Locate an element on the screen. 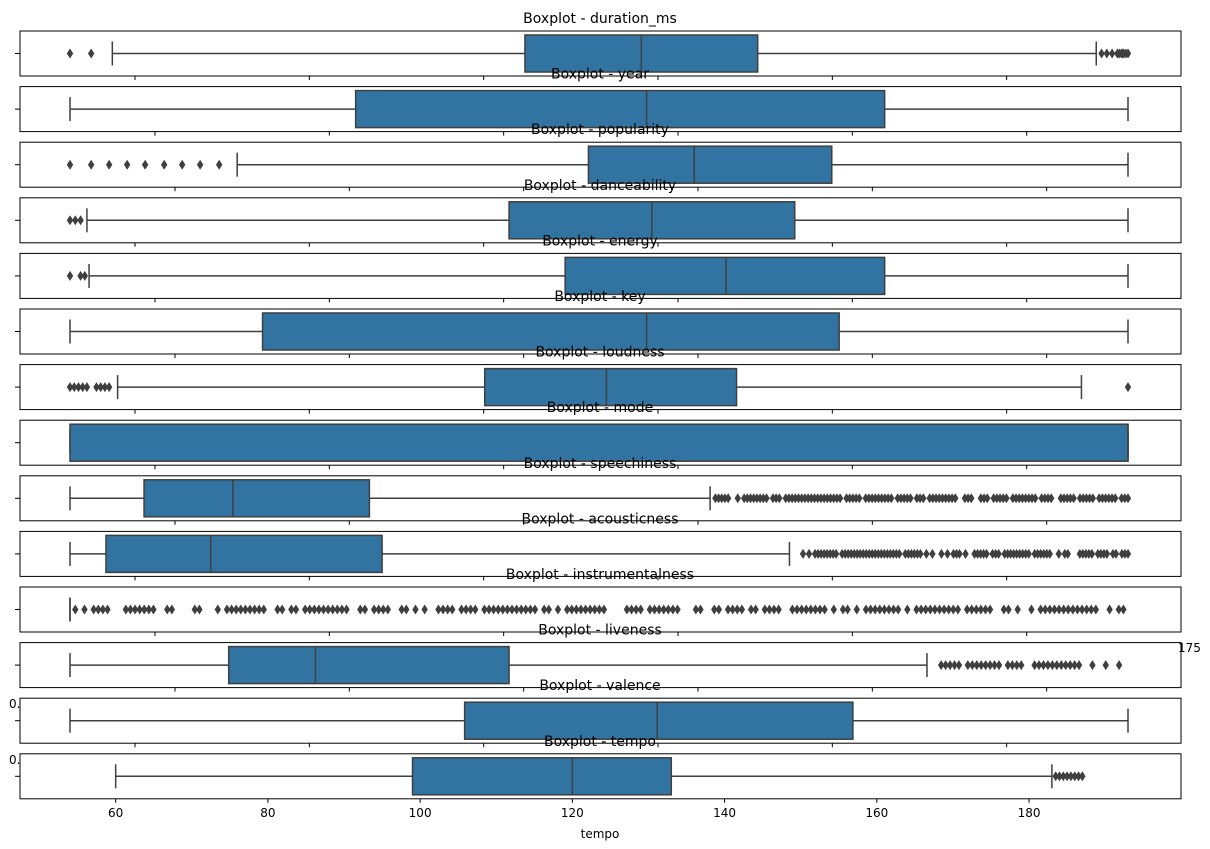 This screenshot has width=1210, height=849. panel-title: Boxplot - mode is located at coordinates (600, 408).